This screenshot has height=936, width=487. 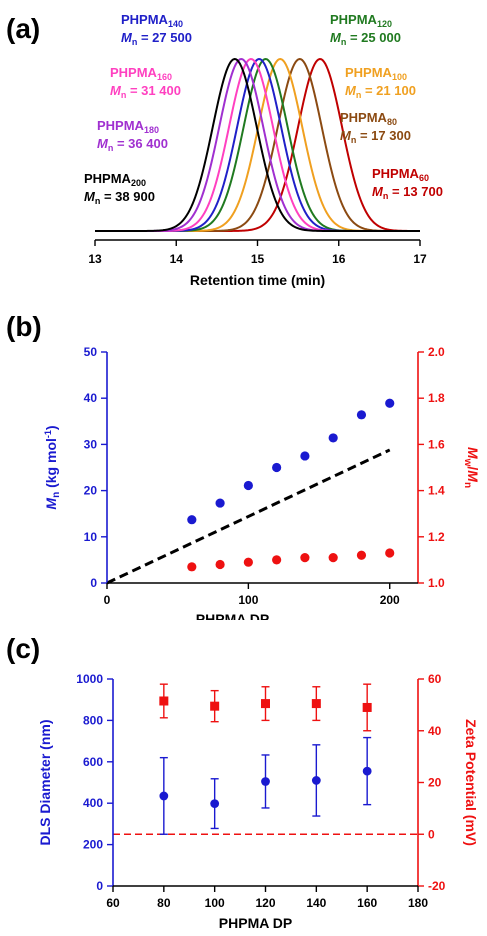 What do you see at coordinates (399, 77) in the screenshot?
I see `trace-name-subscript: 100` at bounding box center [399, 77].